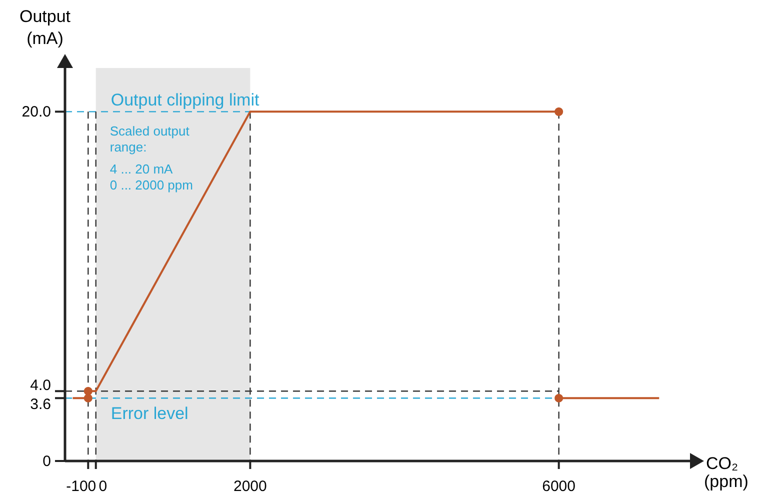 This screenshot has width=763, height=504. I want to click on y-axis-title: Output (mA), so click(45, 27).